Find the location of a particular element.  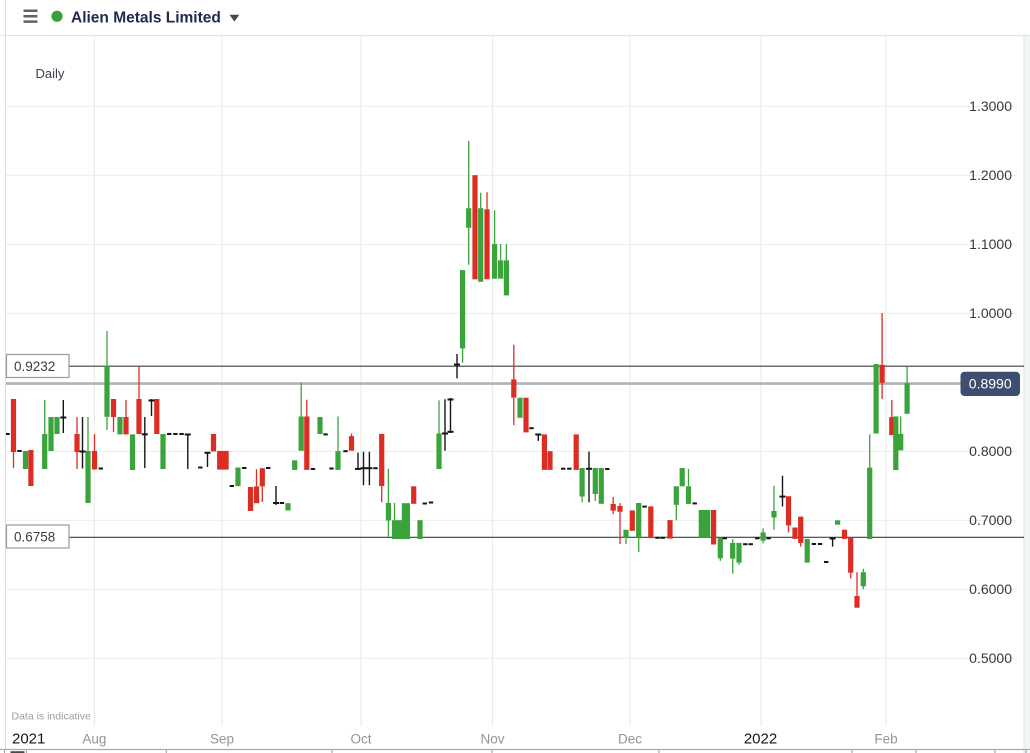

svg-text: Oct is located at coordinates (360, 739).